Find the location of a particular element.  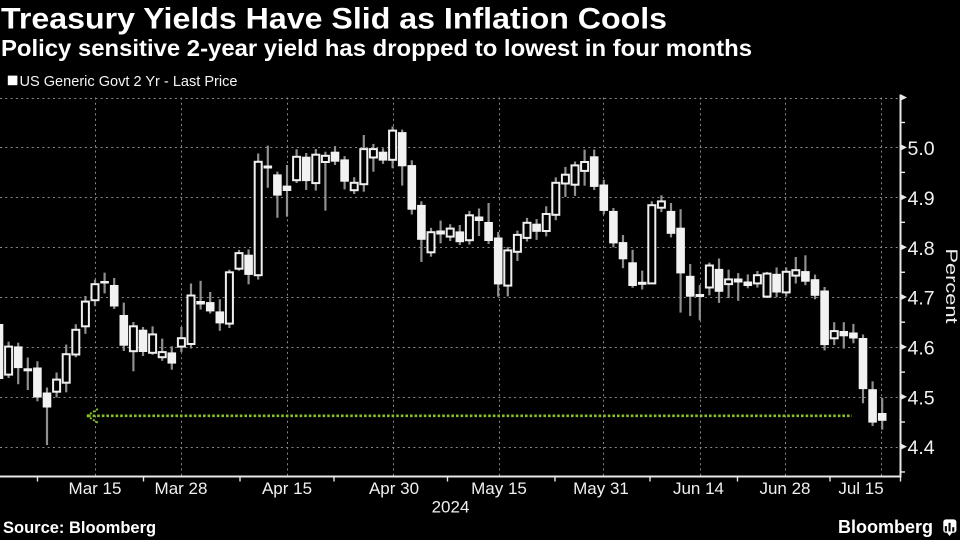

svg-text: 4.7 is located at coordinates (921, 299).